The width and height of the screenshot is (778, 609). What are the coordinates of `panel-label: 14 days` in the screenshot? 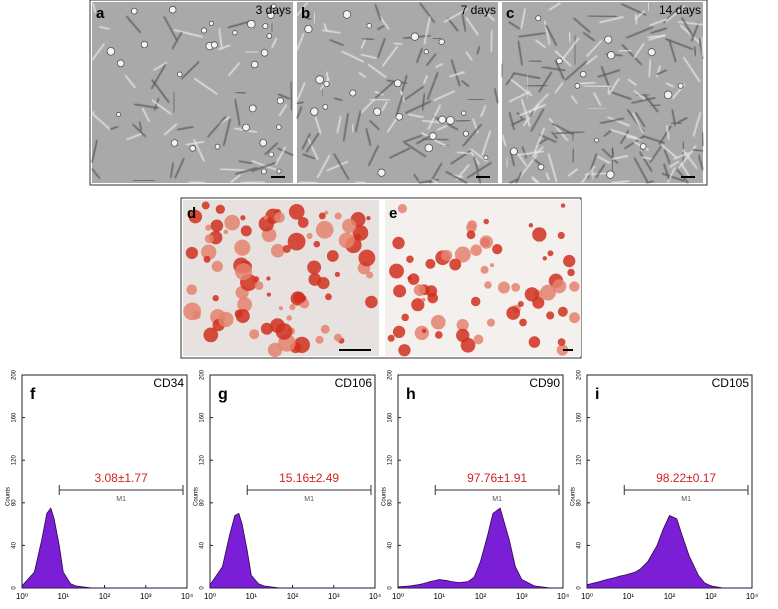 It's located at (680, 10).